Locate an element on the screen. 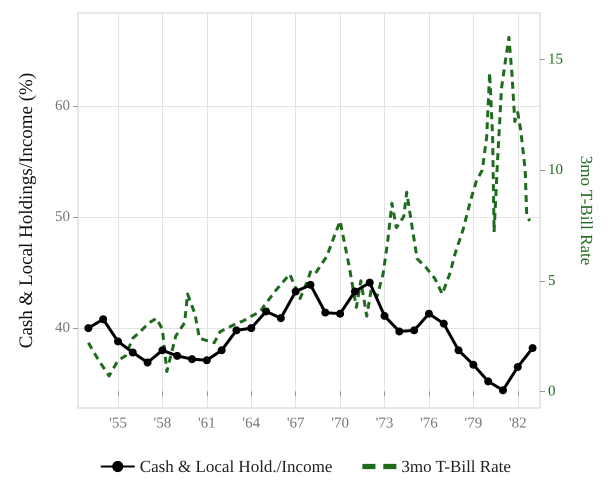  legend-label: Cash & Local Hold./Income is located at coordinates (236, 466).